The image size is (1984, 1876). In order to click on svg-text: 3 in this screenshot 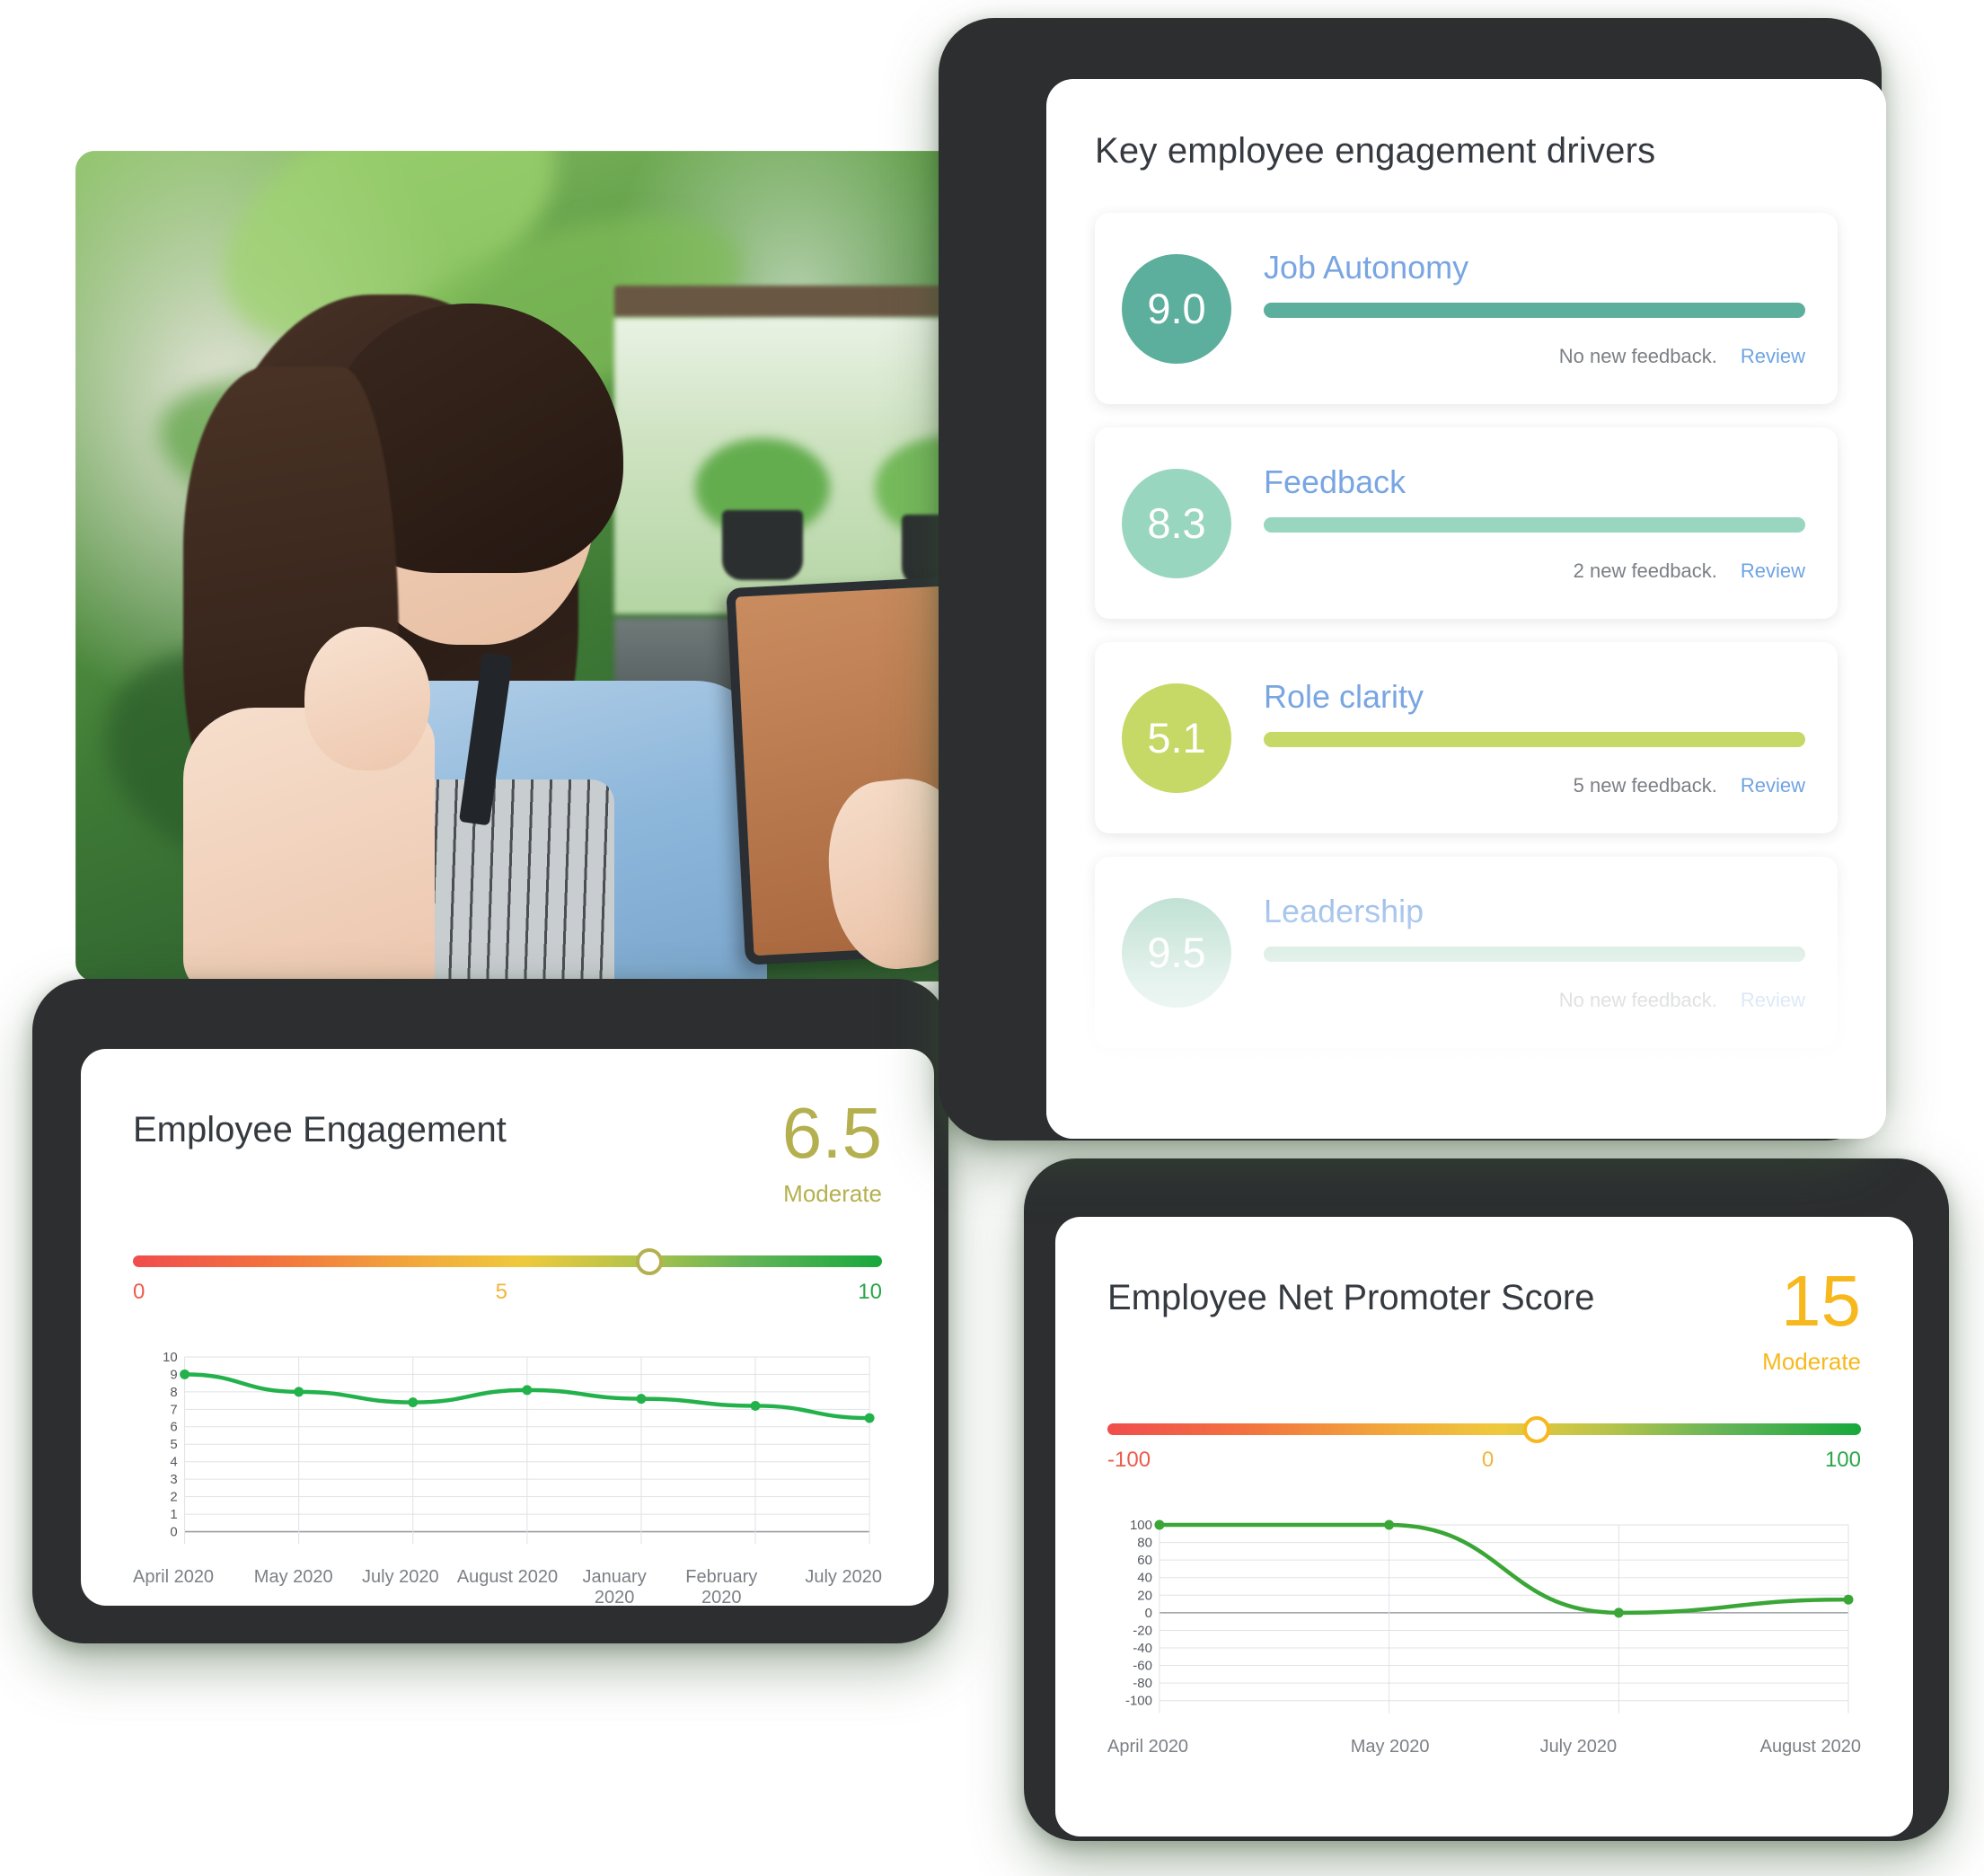, I will do `click(173, 1480)`.